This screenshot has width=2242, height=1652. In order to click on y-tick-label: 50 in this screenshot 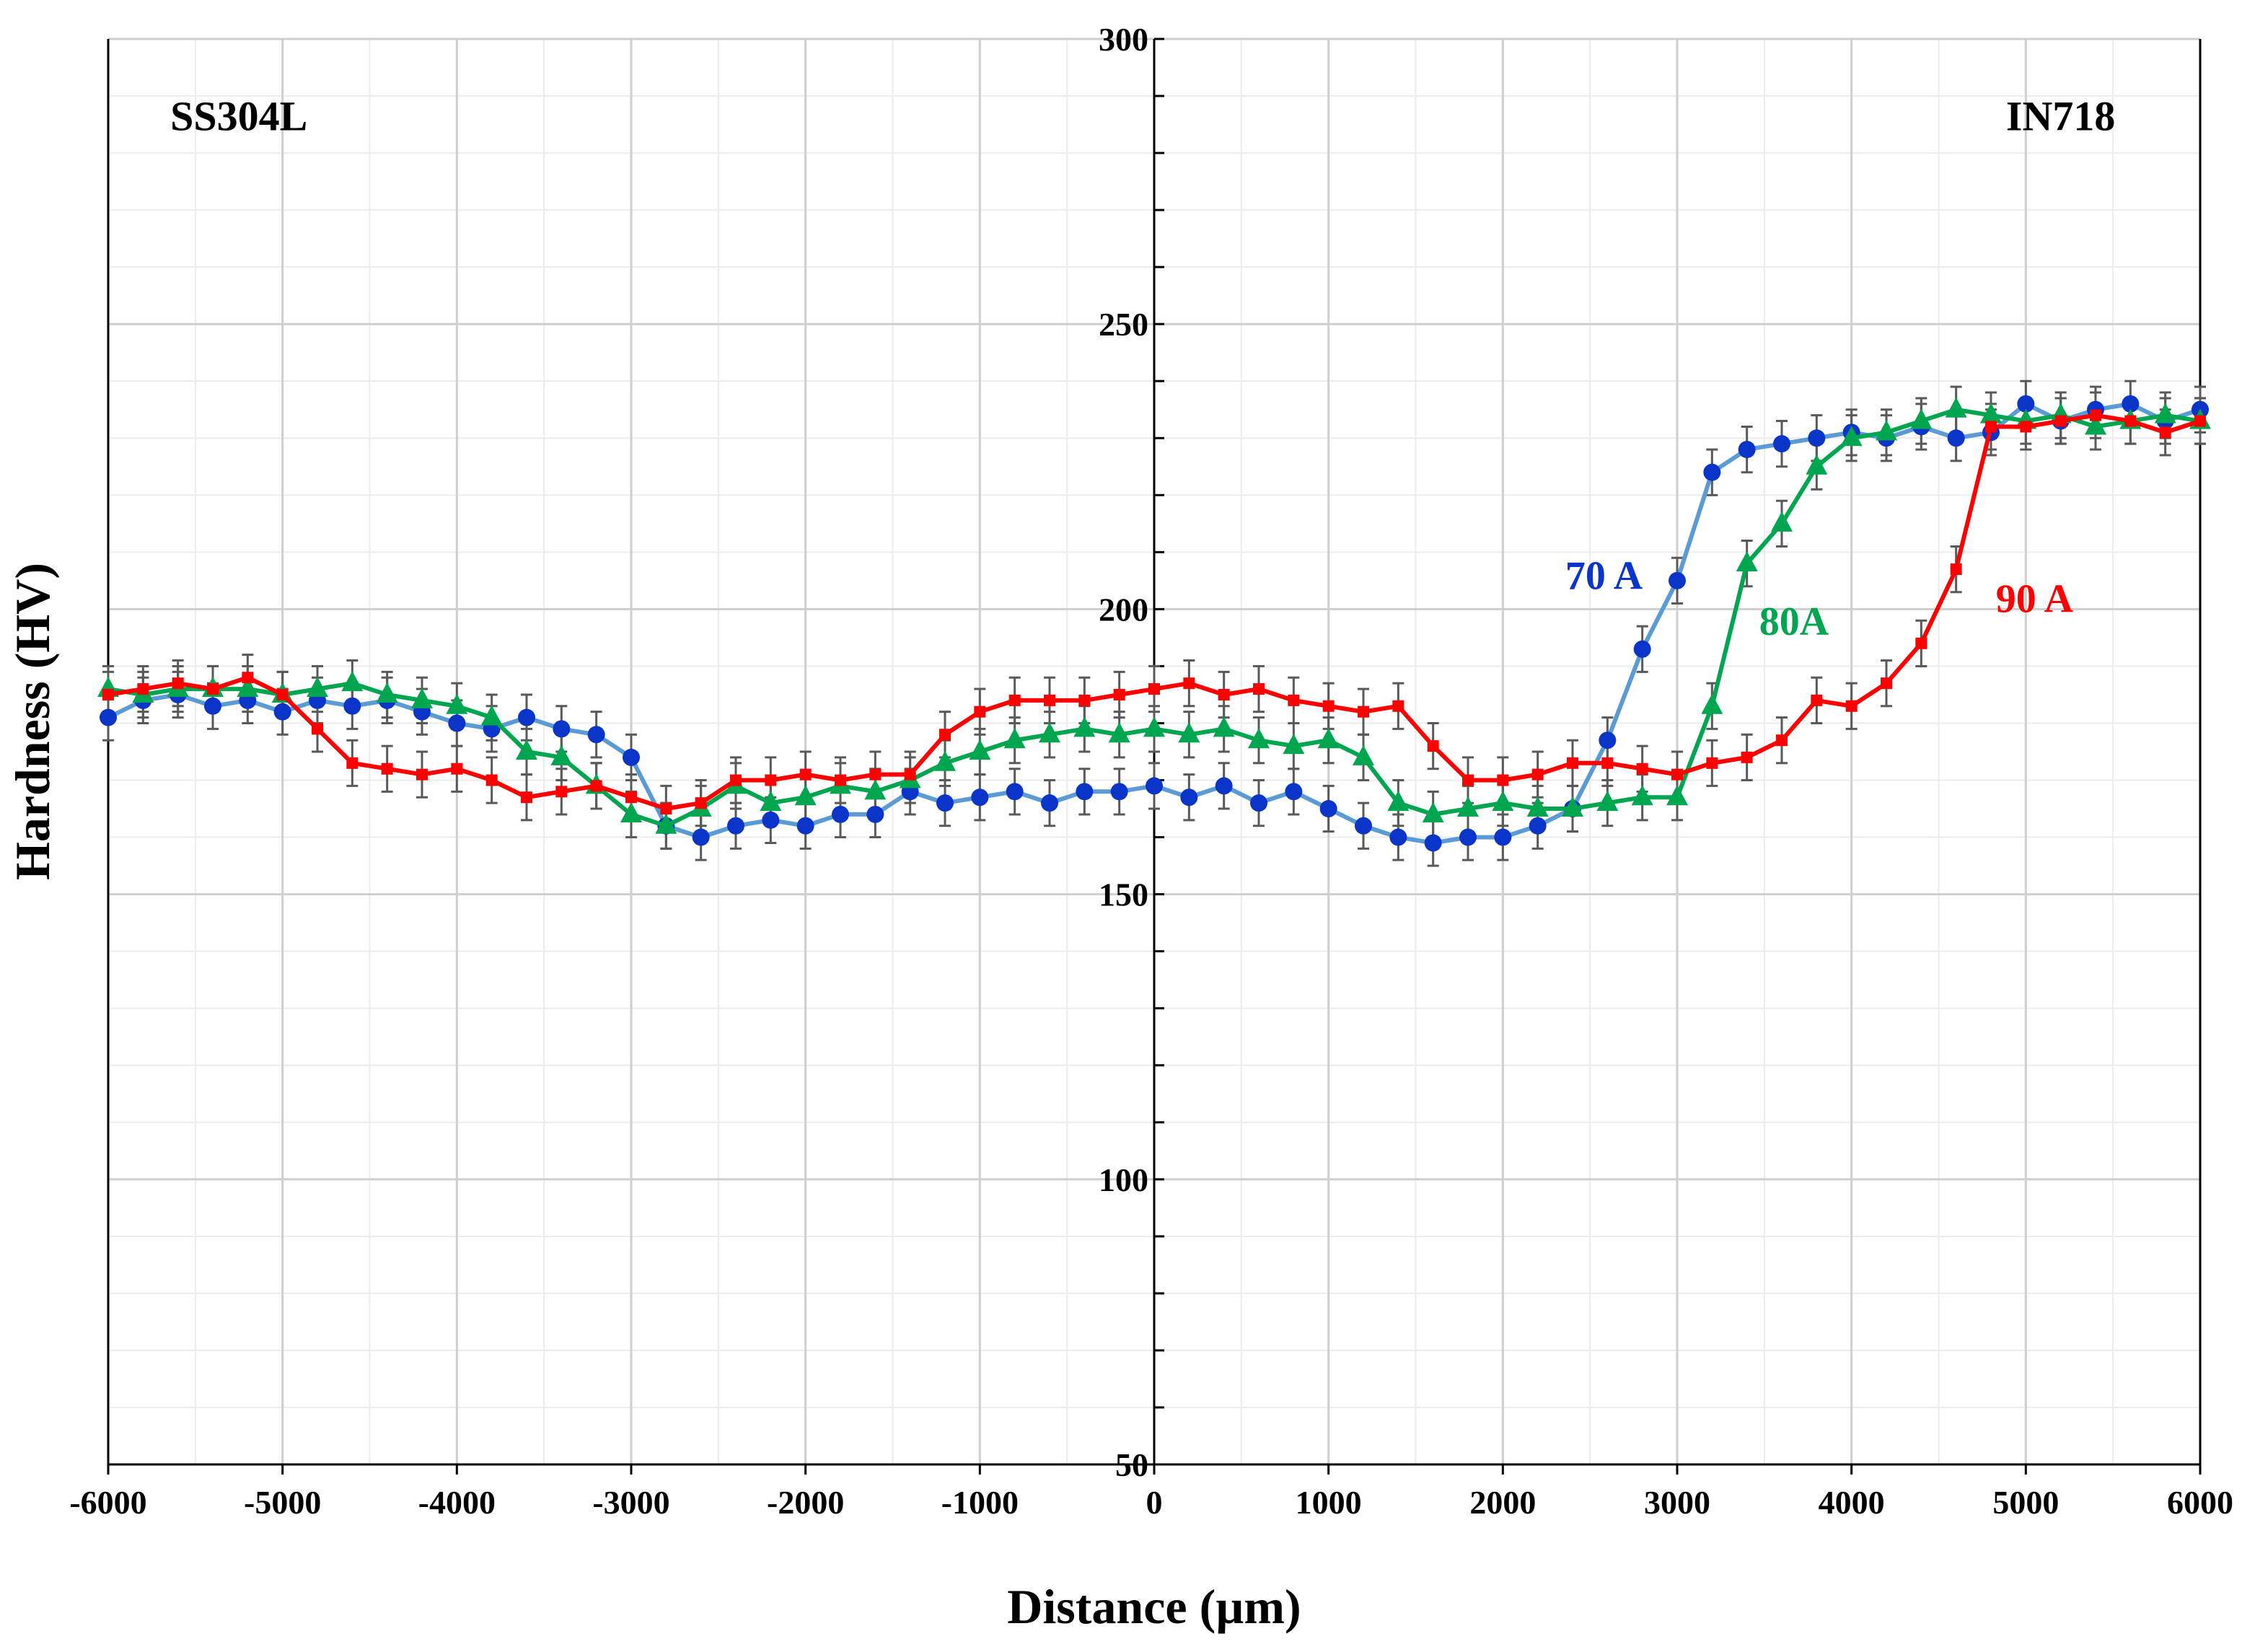, I will do `click(1131, 1464)`.